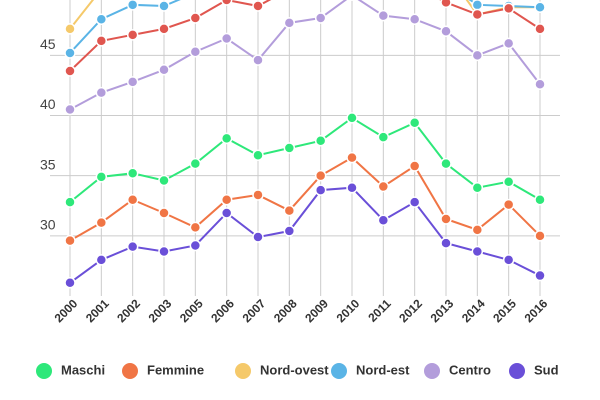 Image resolution: width=600 pixels, height=400 pixels. Describe the element at coordinates (48, 225) in the screenshot. I see `y-tick-label: 30` at that location.